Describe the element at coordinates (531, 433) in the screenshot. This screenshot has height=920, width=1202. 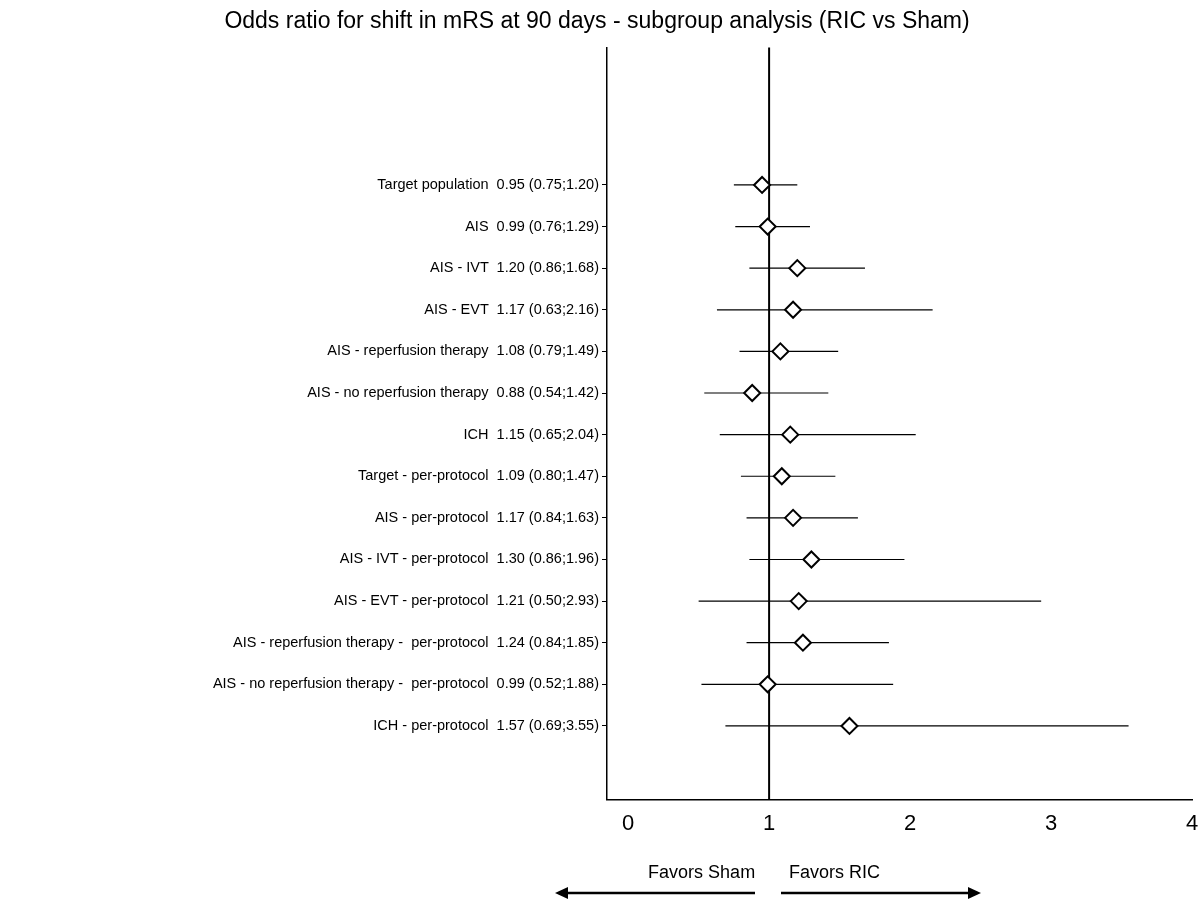
I see `y-tick-label: ICH 1.15 (0.65;2.04)` at that location.